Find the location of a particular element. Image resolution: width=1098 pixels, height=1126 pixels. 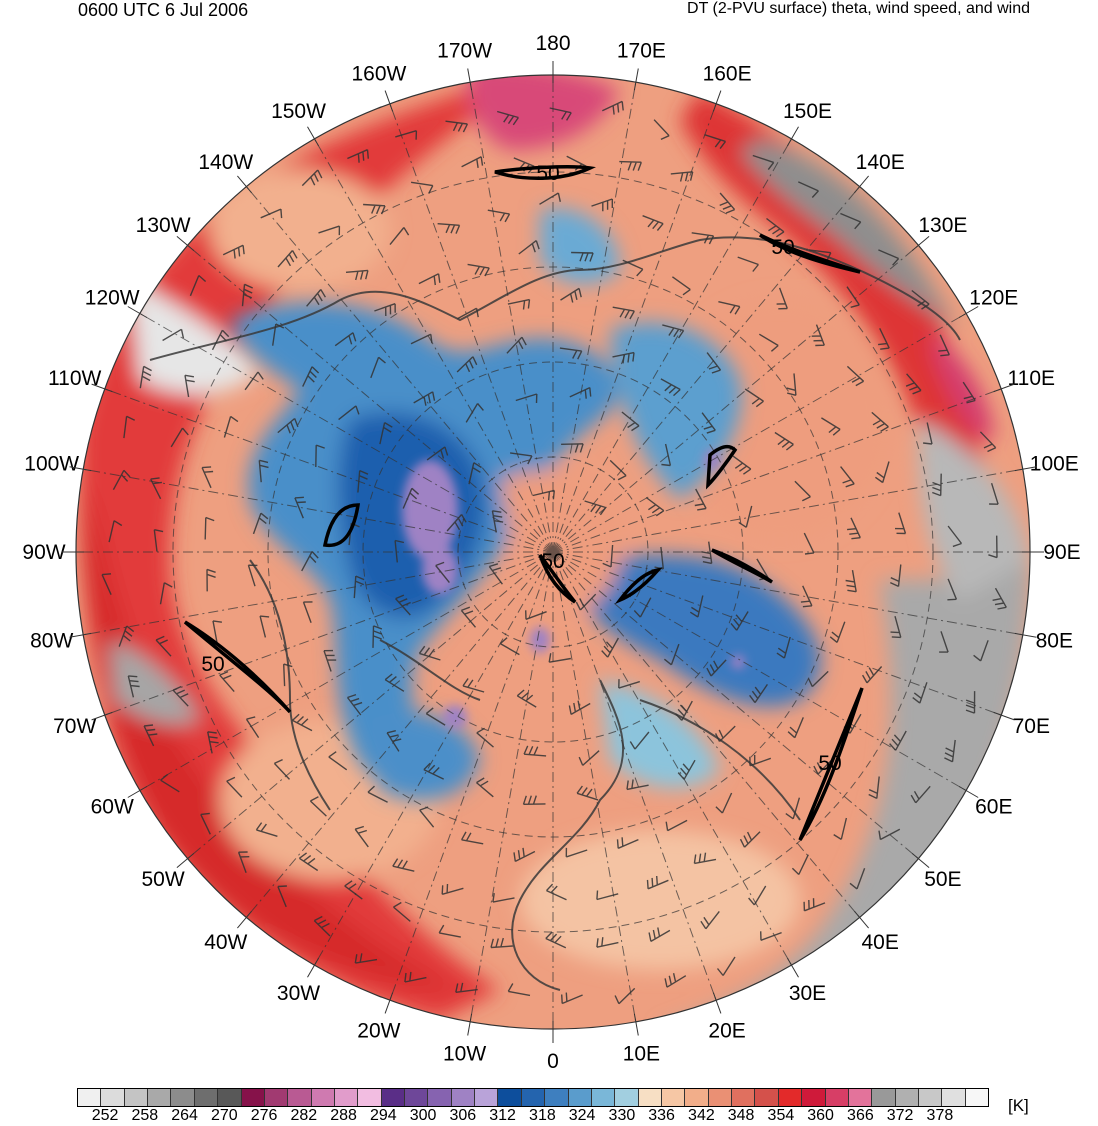

longitude-label: 170E is located at coordinates (641, 51).